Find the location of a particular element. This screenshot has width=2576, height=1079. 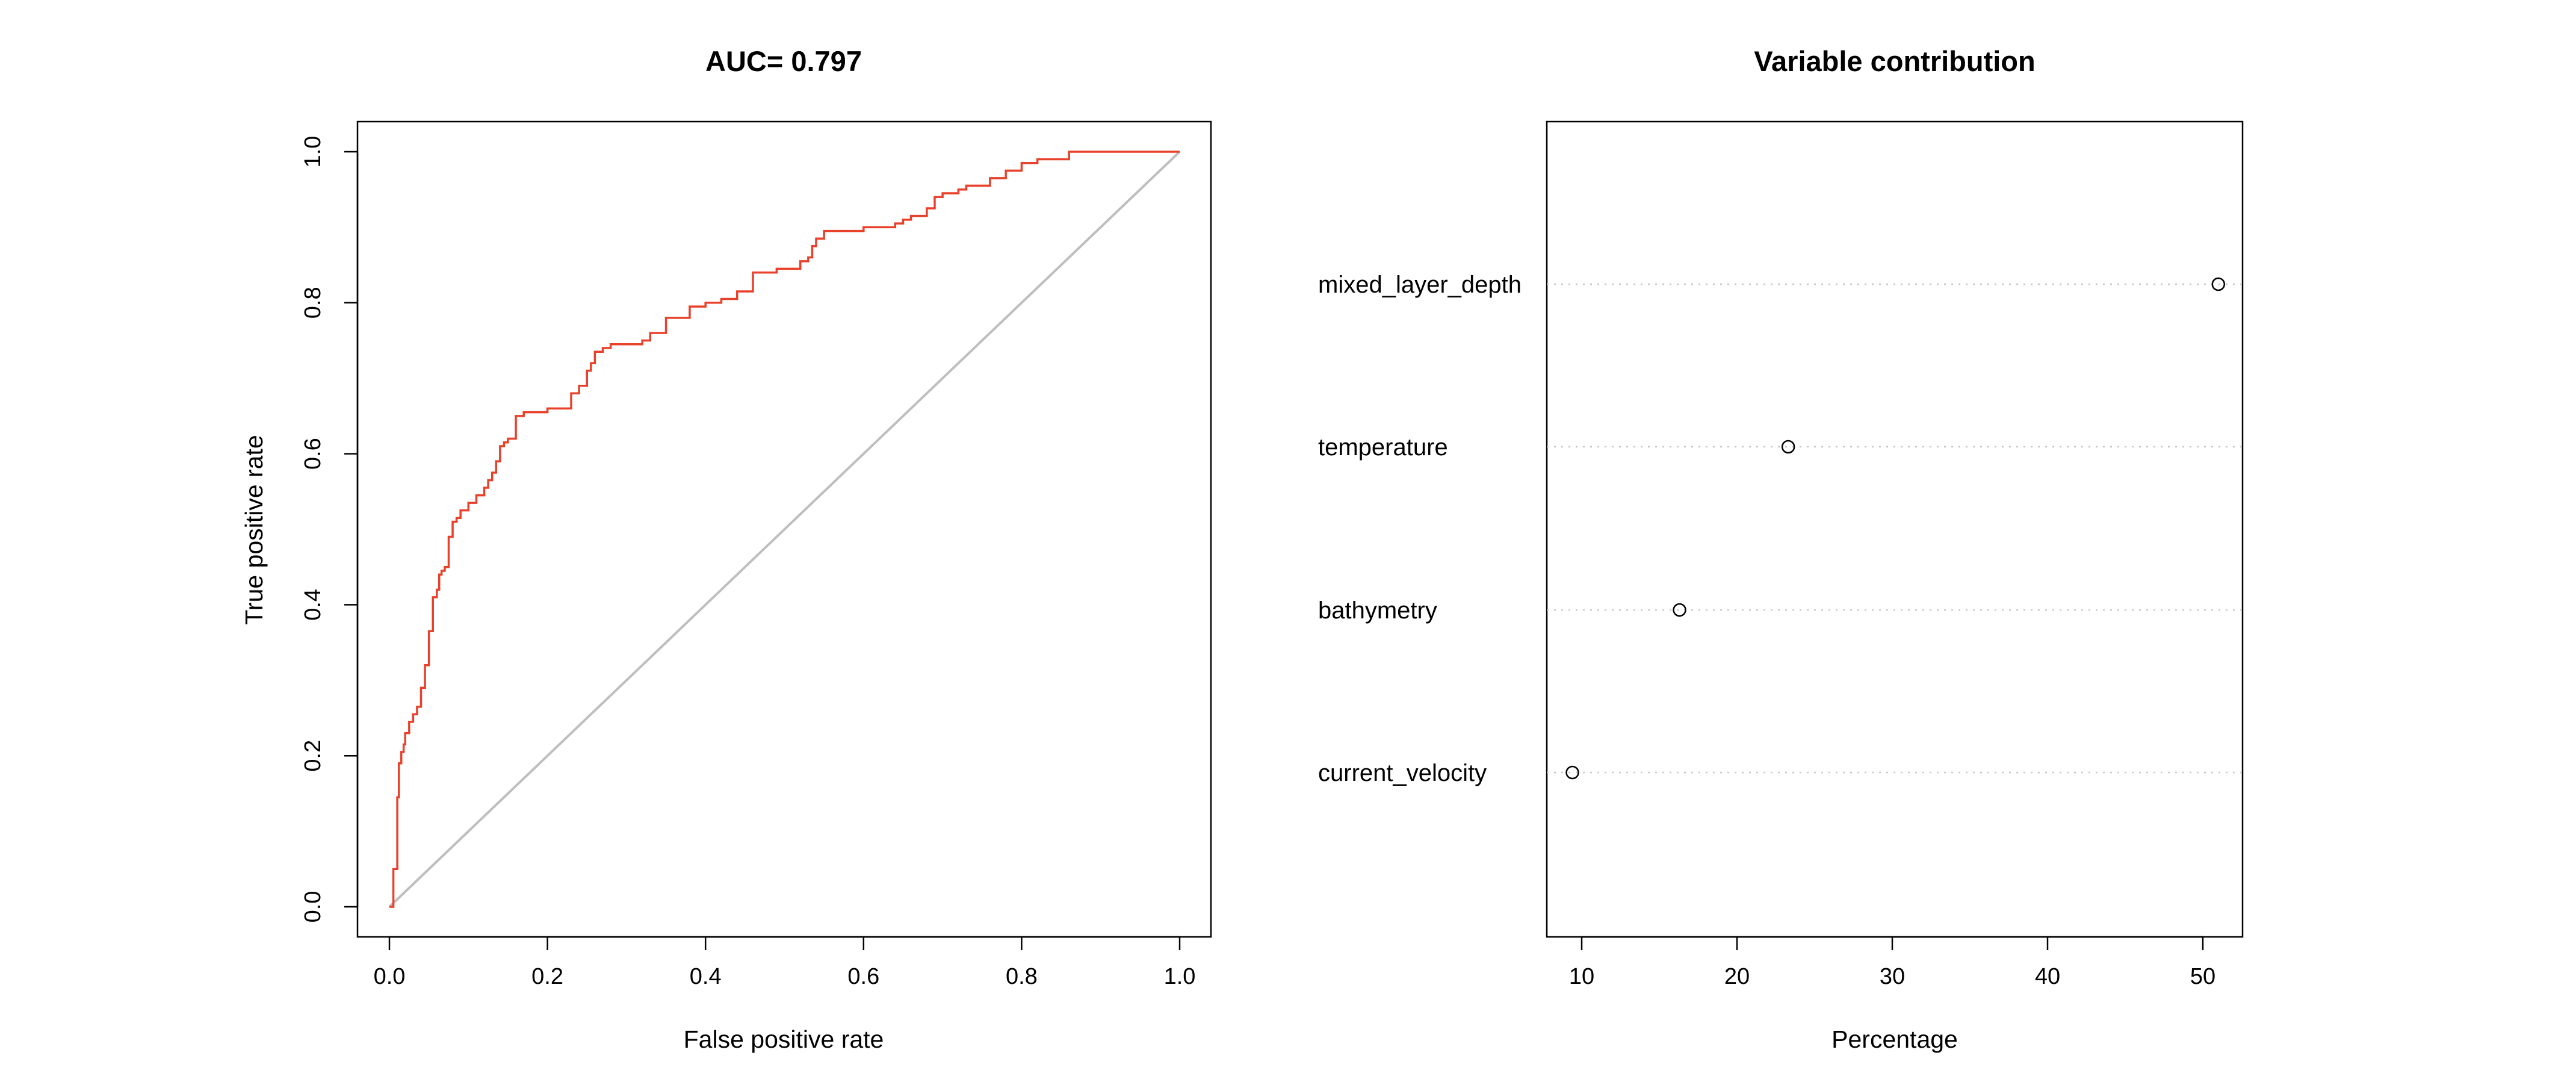

variable-contribution-x-tick-label: 30 is located at coordinates (1892, 976).